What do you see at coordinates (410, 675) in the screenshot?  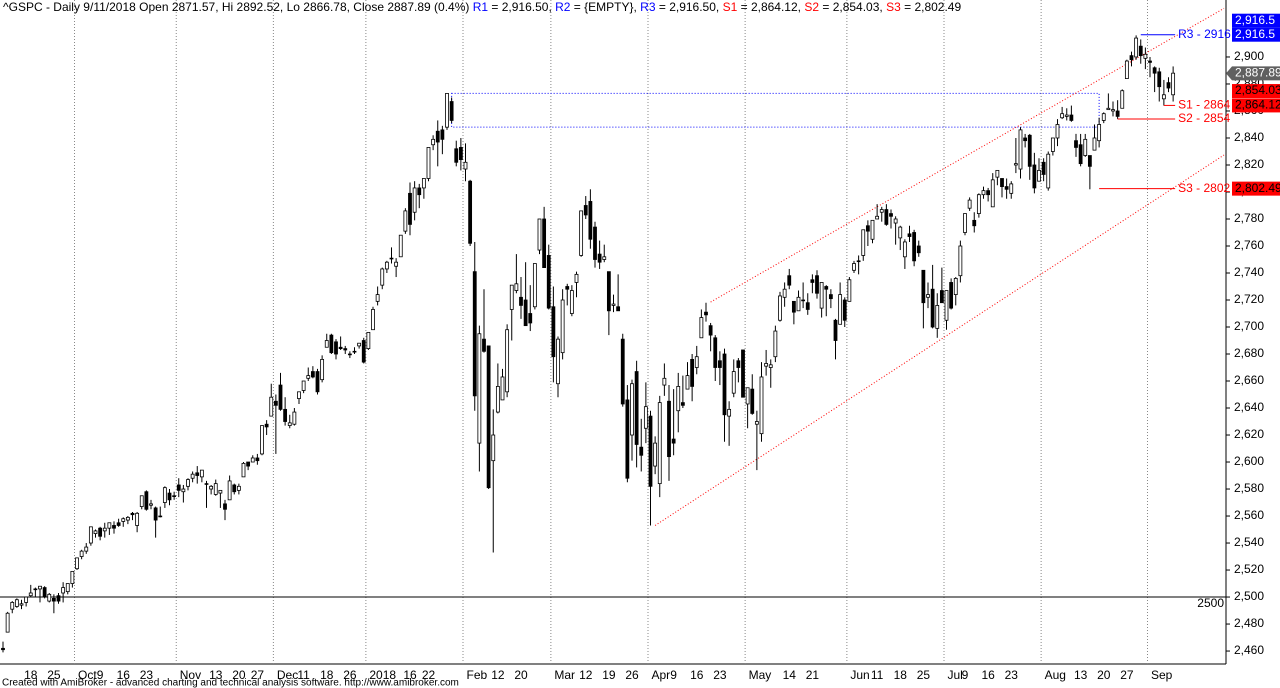 I see `x-tick-label: 16` at bounding box center [410, 675].